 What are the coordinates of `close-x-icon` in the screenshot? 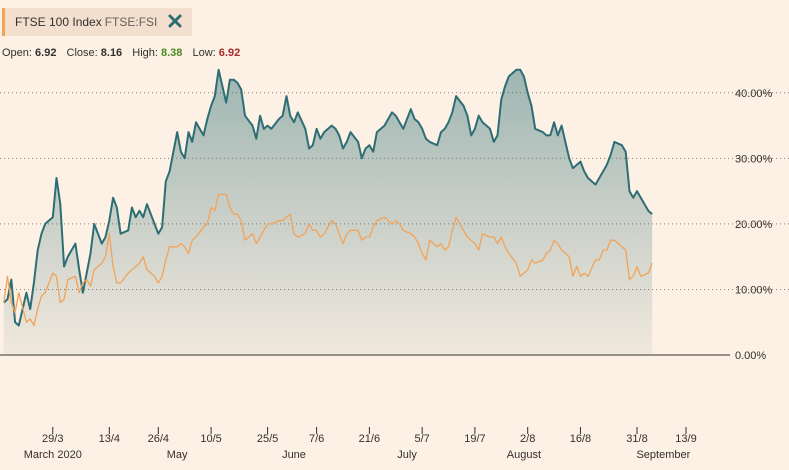 It's located at (175, 21).